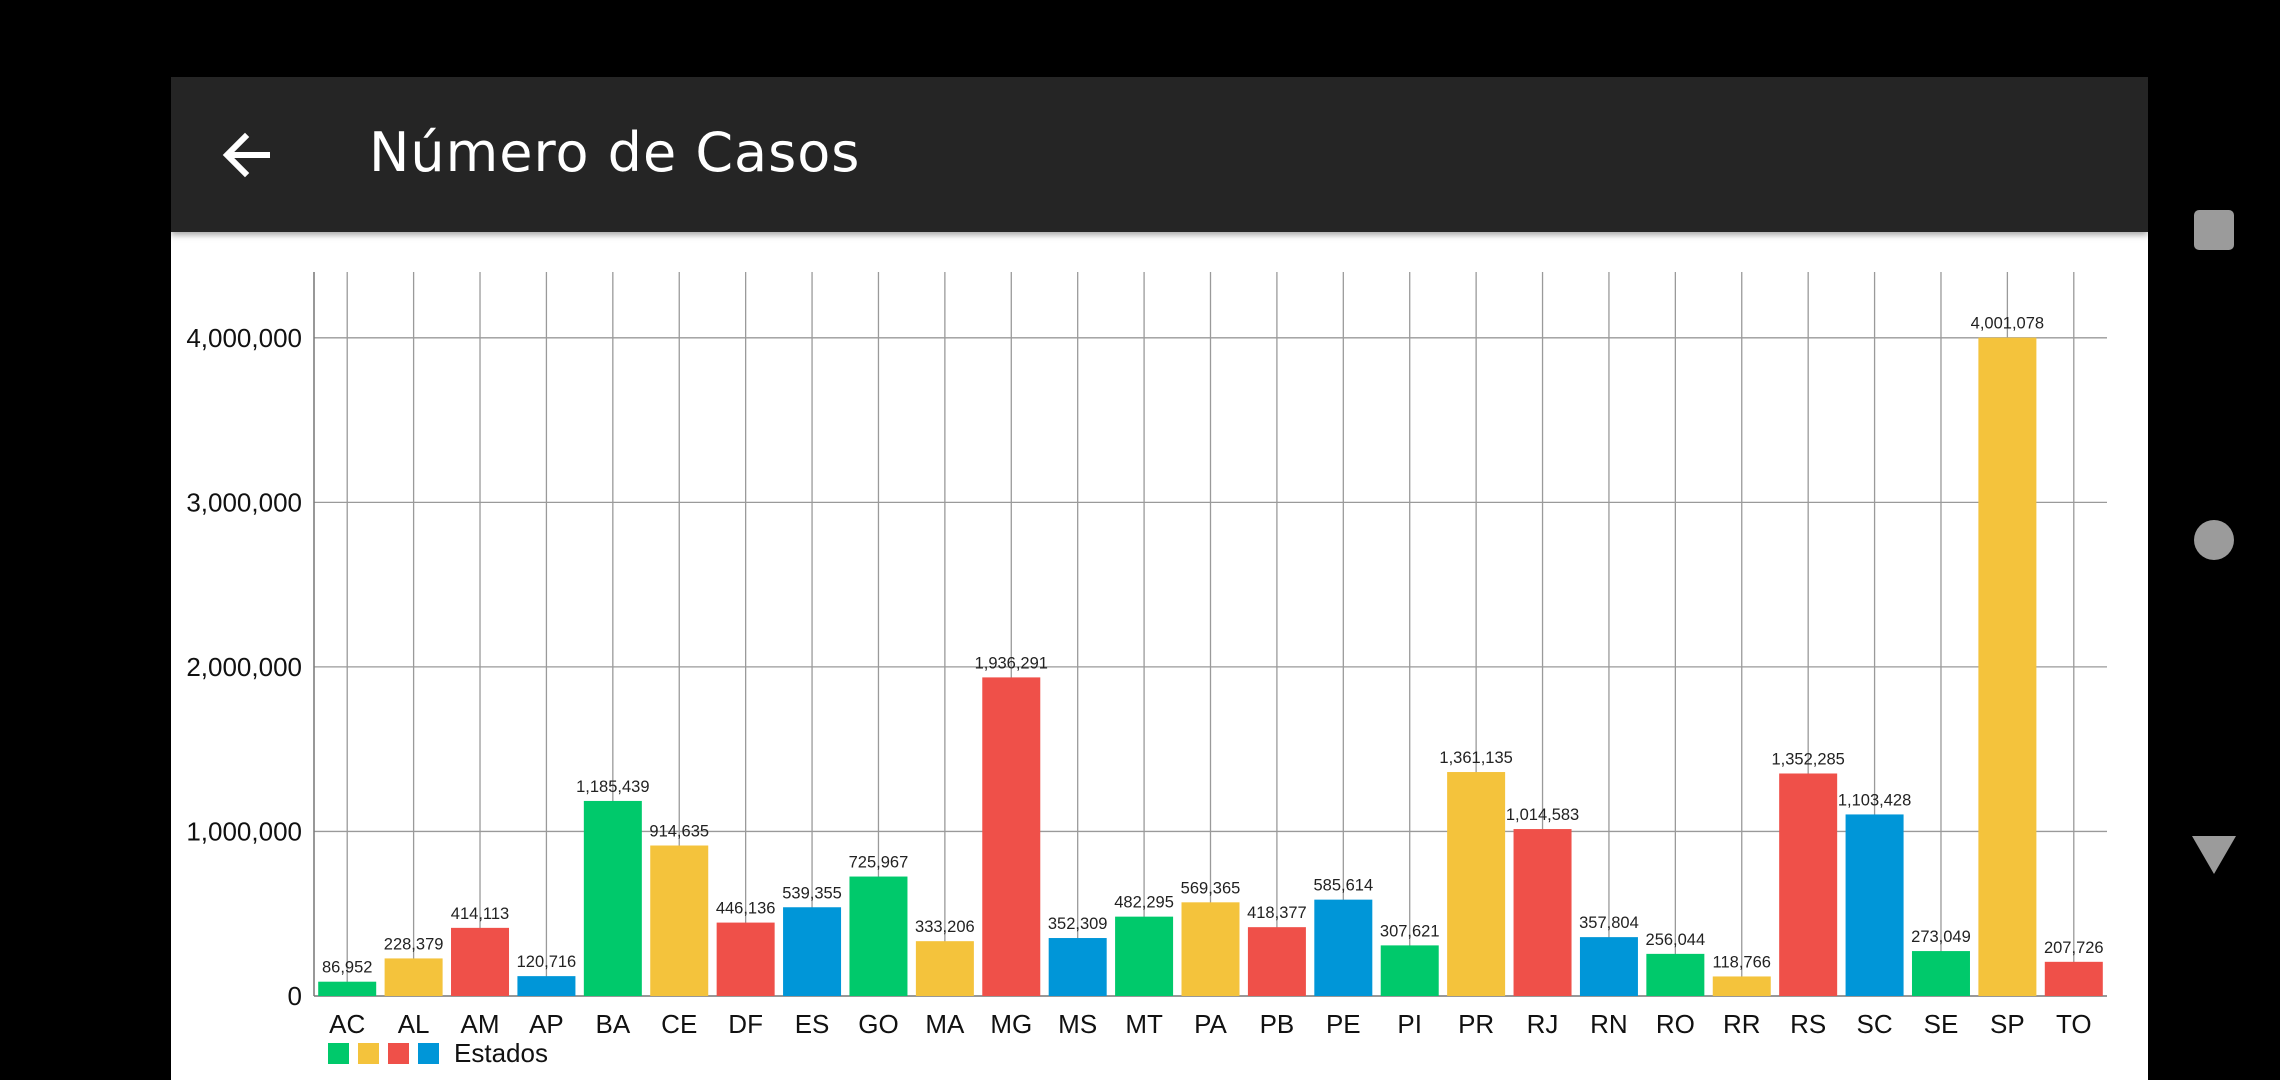 Image resolution: width=2280 pixels, height=1080 pixels. Describe the element at coordinates (1159, 154) in the screenshot. I see `app-bar: Número de Casos` at that location.